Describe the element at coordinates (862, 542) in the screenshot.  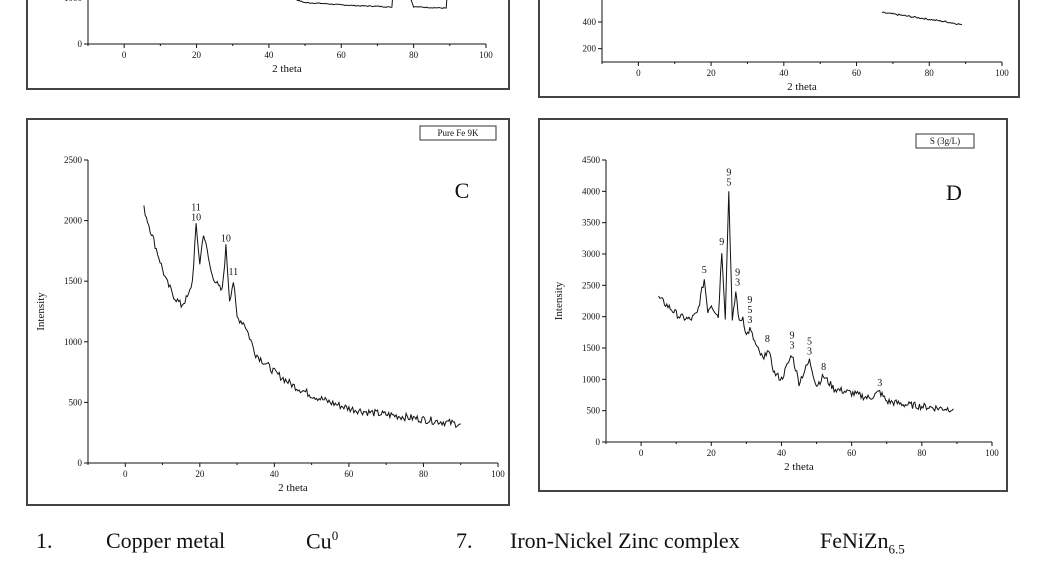
I see `legend-formula-7: FeNiZn6.5` at that location.